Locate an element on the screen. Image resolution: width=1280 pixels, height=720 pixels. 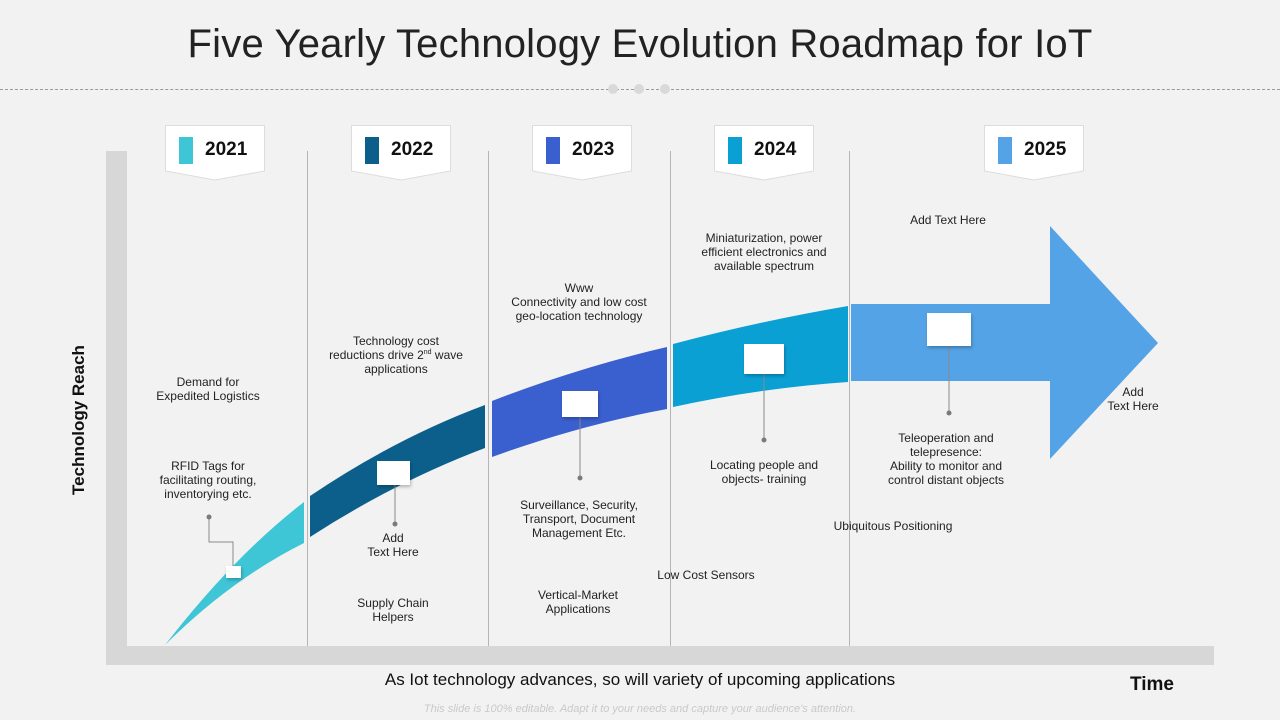
label-vertical-market: Vertical-Market Applications is located at coordinates (578, 602).